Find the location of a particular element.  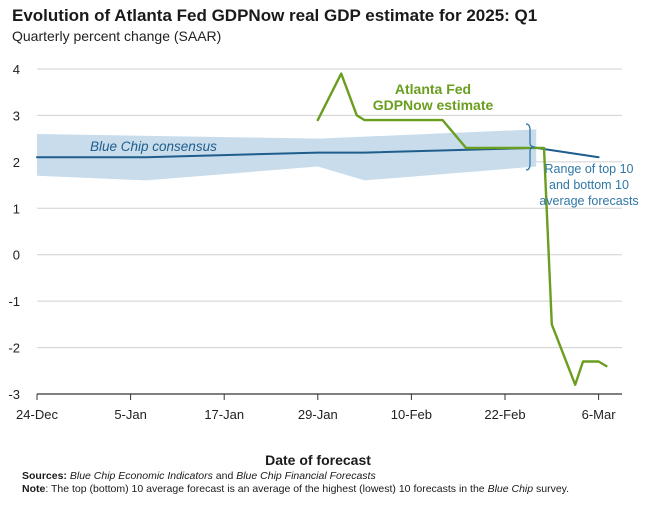

chart-subtitle: Quarterly percent change (SAAR) is located at coordinates (117, 36).